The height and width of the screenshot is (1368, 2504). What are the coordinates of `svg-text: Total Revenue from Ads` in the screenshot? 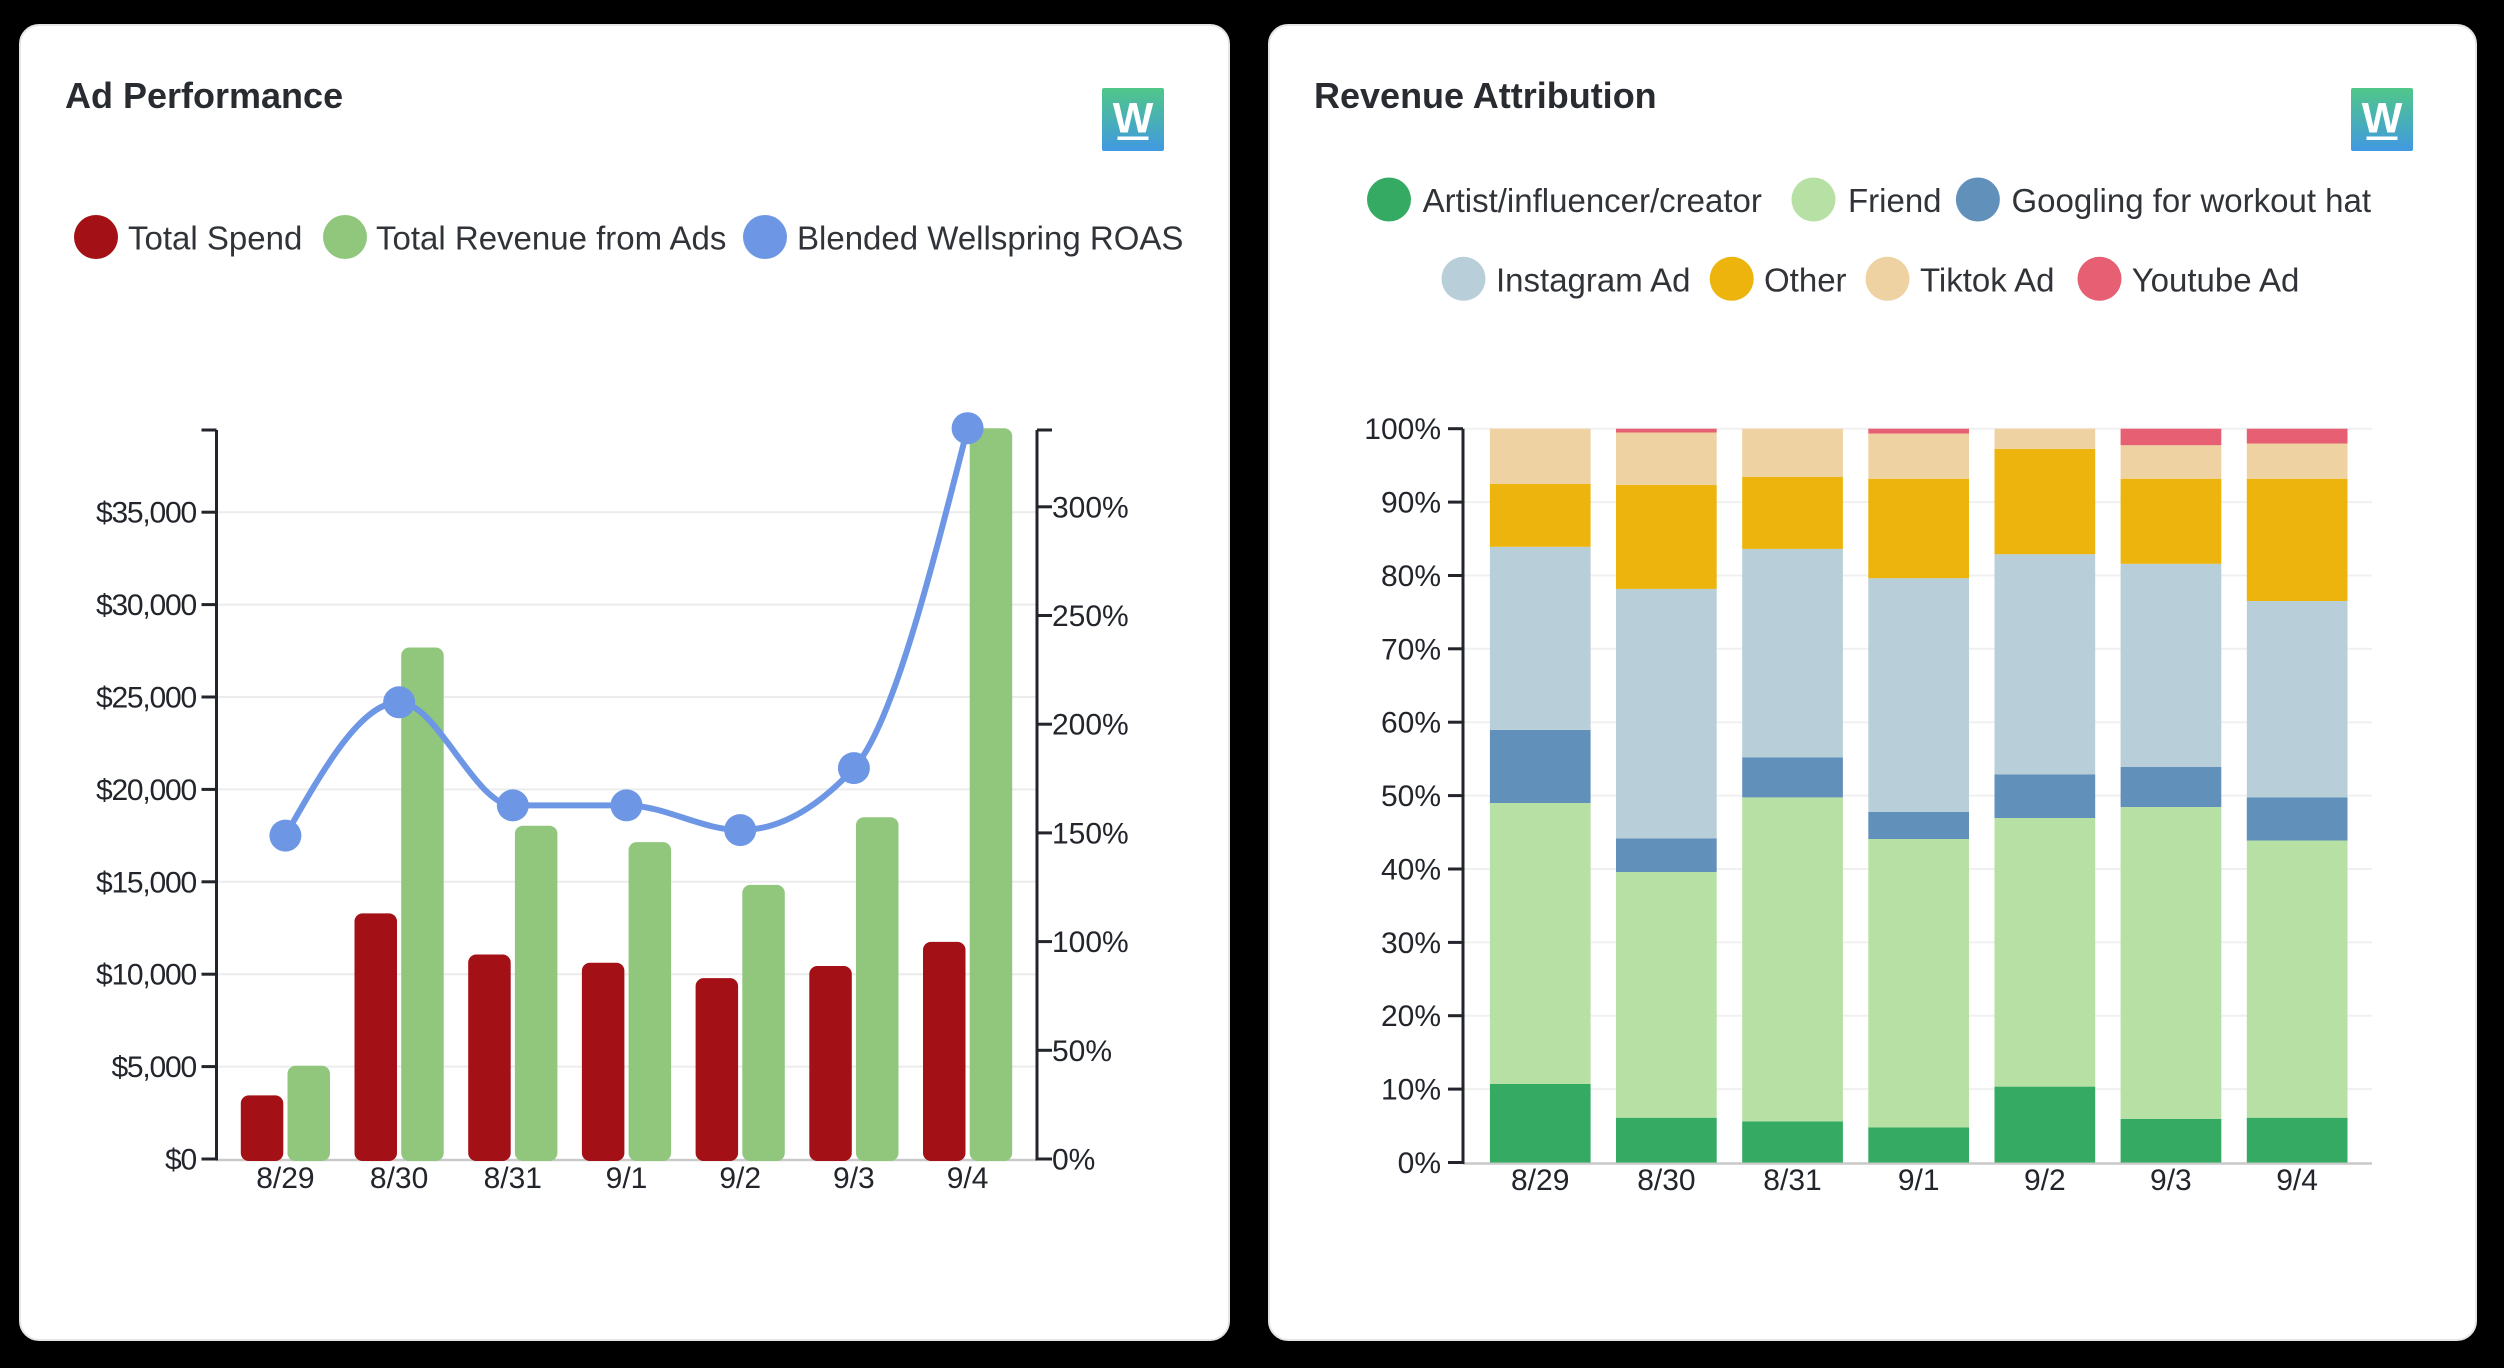 It's located at (551, 238).